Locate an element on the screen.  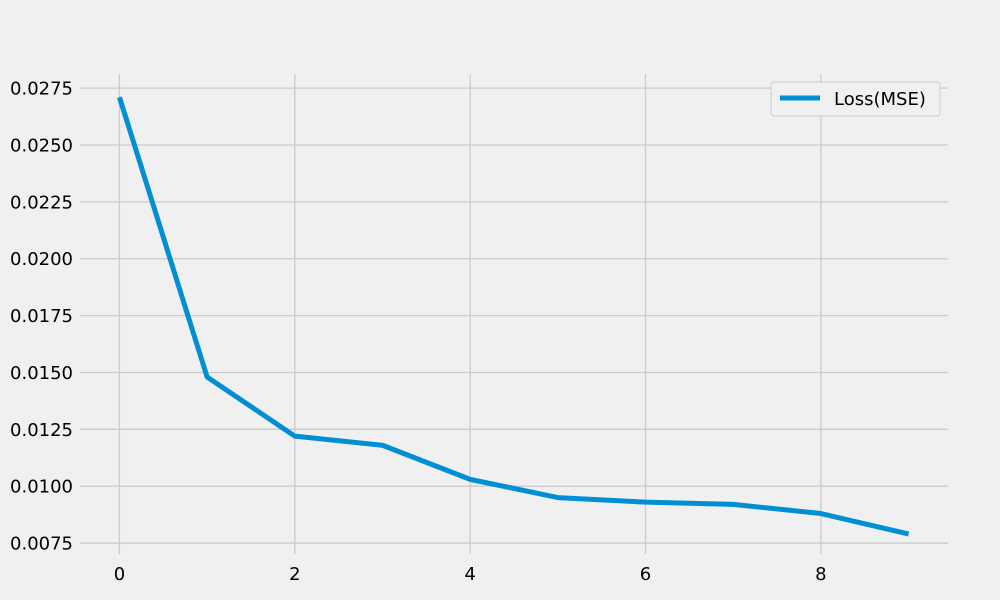
y-tick-label: 0.0250 is located at coordinates (41, 145).